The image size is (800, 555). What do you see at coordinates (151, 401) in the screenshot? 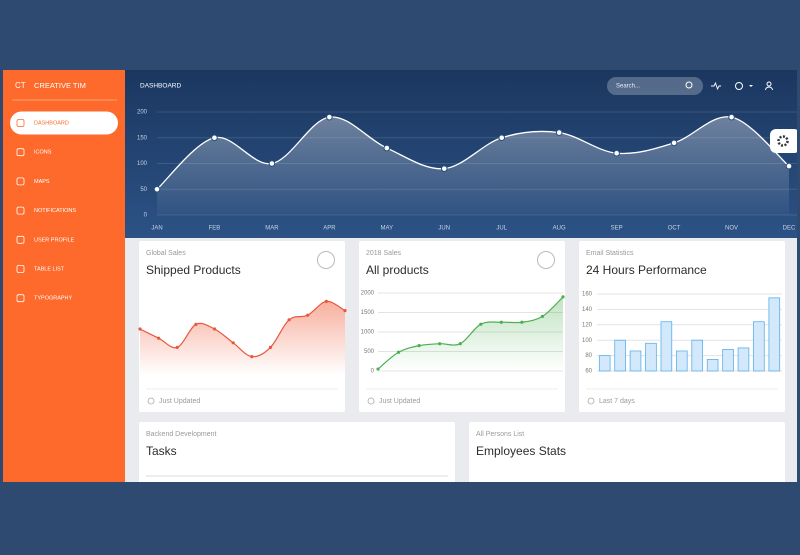
I see `footer-icon` at bounding box center [151, 401].